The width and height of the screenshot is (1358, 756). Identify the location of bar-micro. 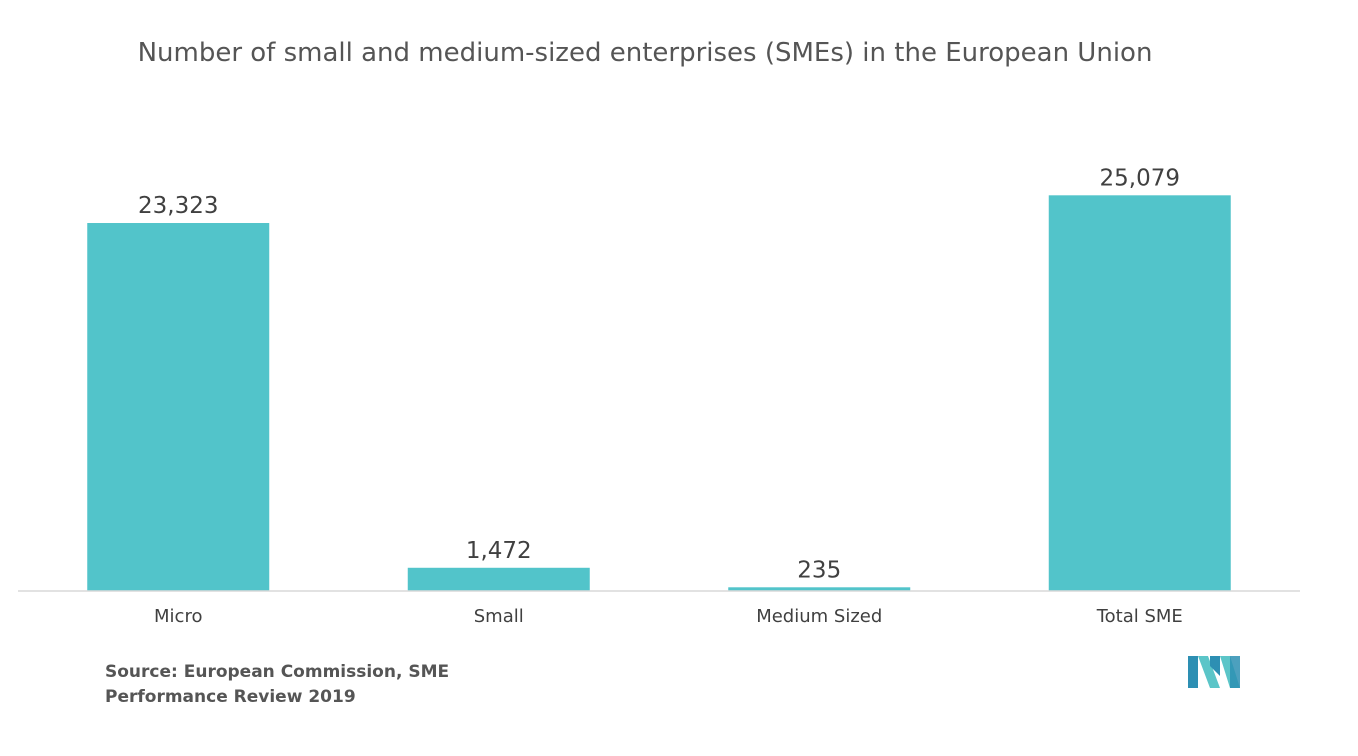
(178, 407).